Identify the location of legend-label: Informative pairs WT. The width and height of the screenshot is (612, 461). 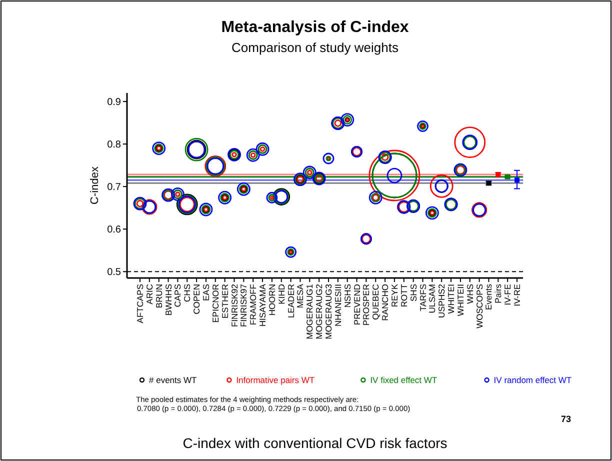
(275, 380).